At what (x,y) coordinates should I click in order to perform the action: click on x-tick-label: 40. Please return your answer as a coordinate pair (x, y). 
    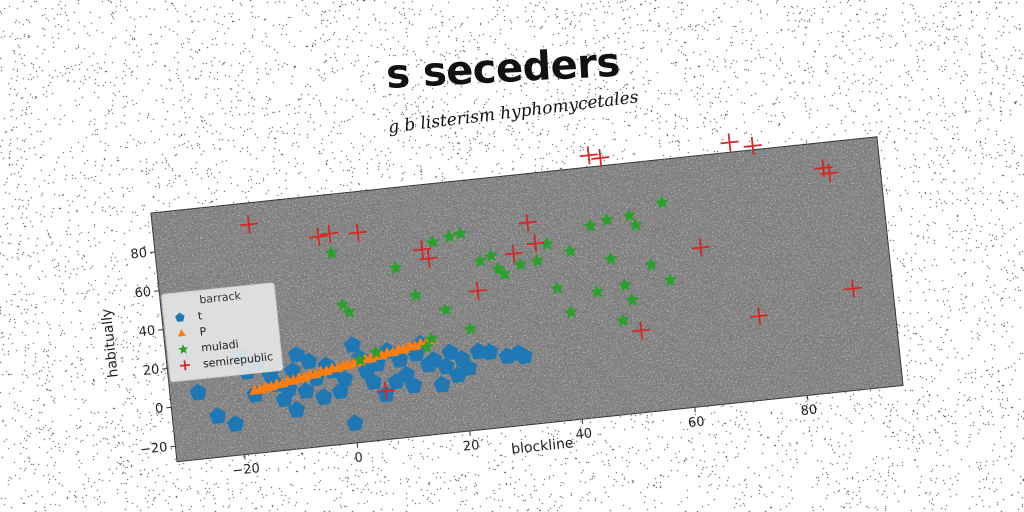
    Looking at the image, I should click on (584, 434).